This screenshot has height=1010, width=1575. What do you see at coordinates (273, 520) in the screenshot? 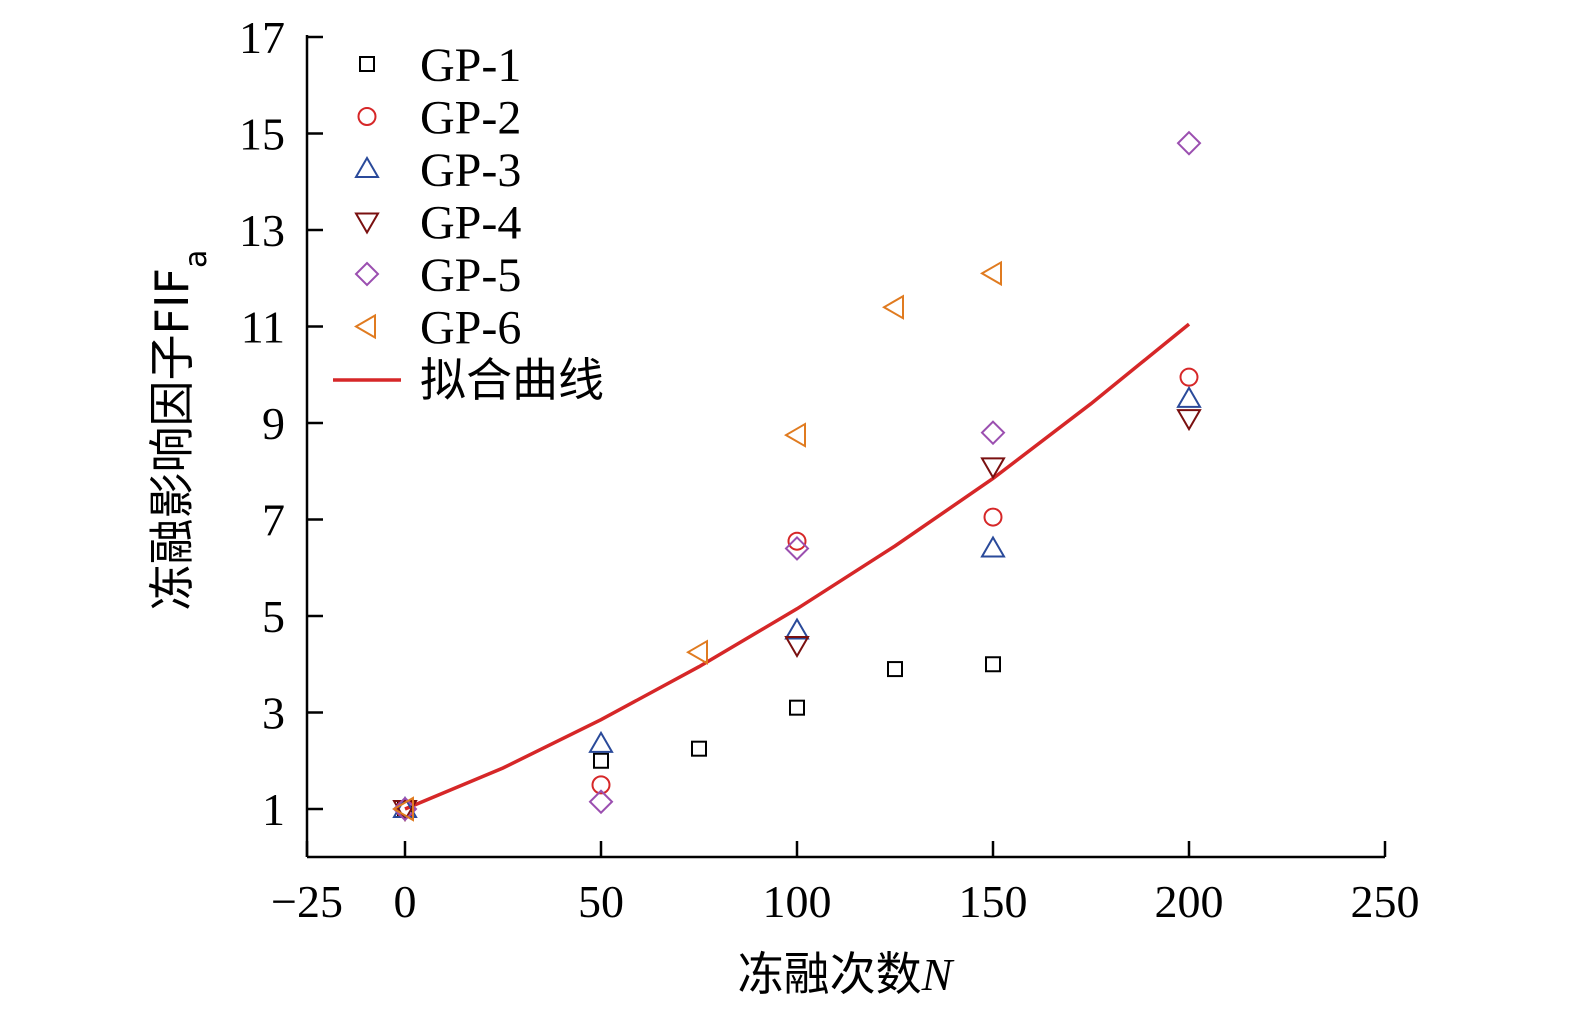
I see `y-tick-label: 7` at bounding box center [273, 520].